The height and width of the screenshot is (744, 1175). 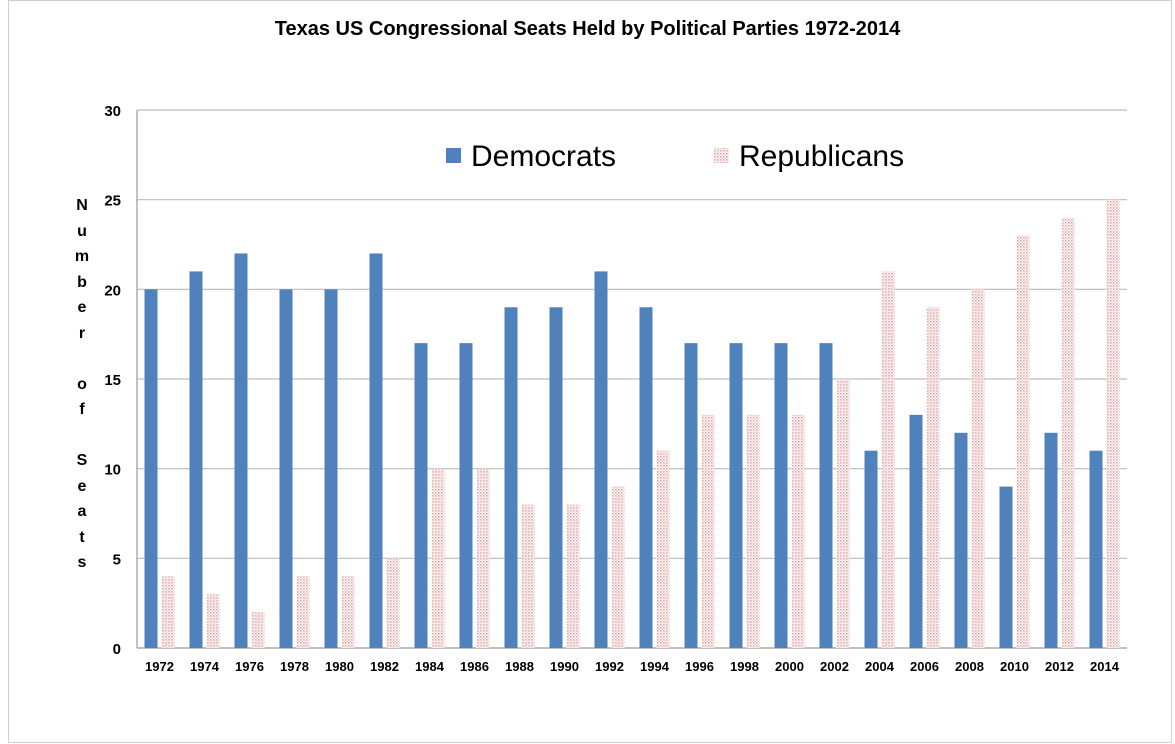 What do you see at coordinates (1014, 666) in the screenshot?
I see `x-tick-label: 2010` at bounding box center [1014, 666].